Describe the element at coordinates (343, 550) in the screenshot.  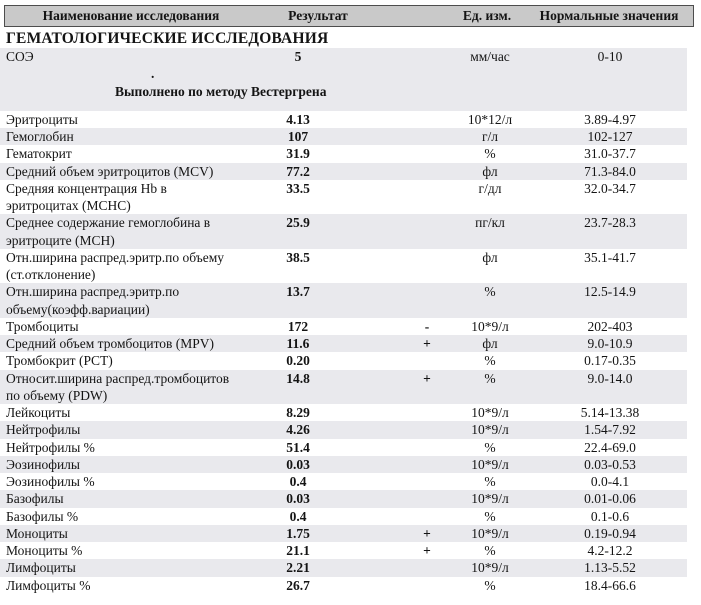
I see `table-row: Моноциты % 21.1 + % 4.2-12.2` at that location.